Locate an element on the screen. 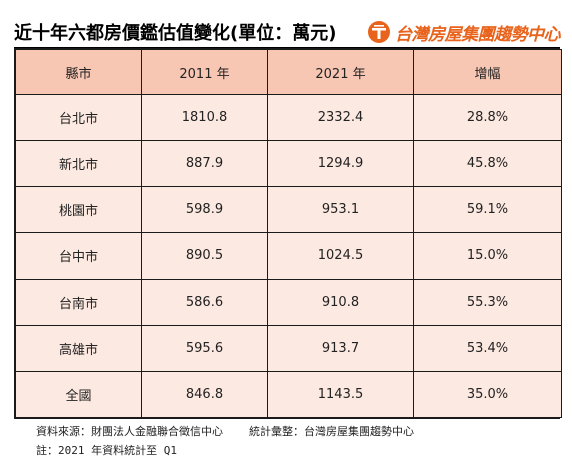  compiled-note: 統計彙整：台灣房屋集團趨勢中心 is located at coordinates (331, 431).